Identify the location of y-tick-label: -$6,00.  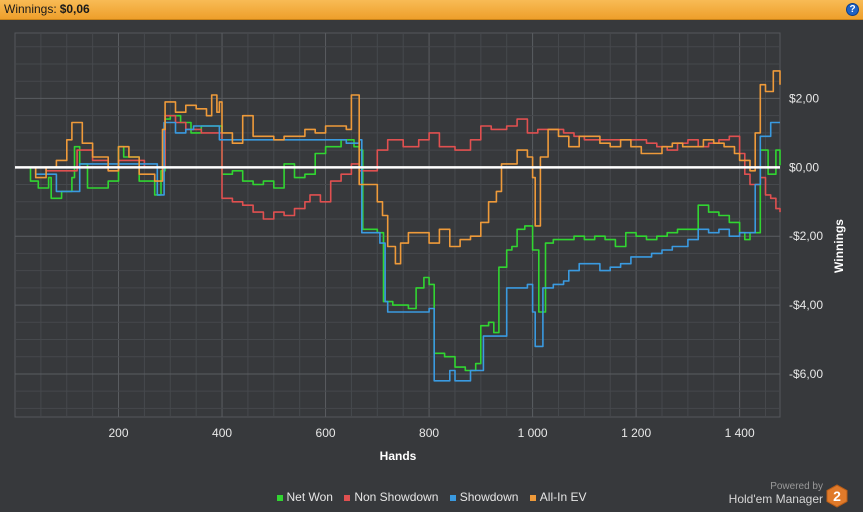
(806, 374).